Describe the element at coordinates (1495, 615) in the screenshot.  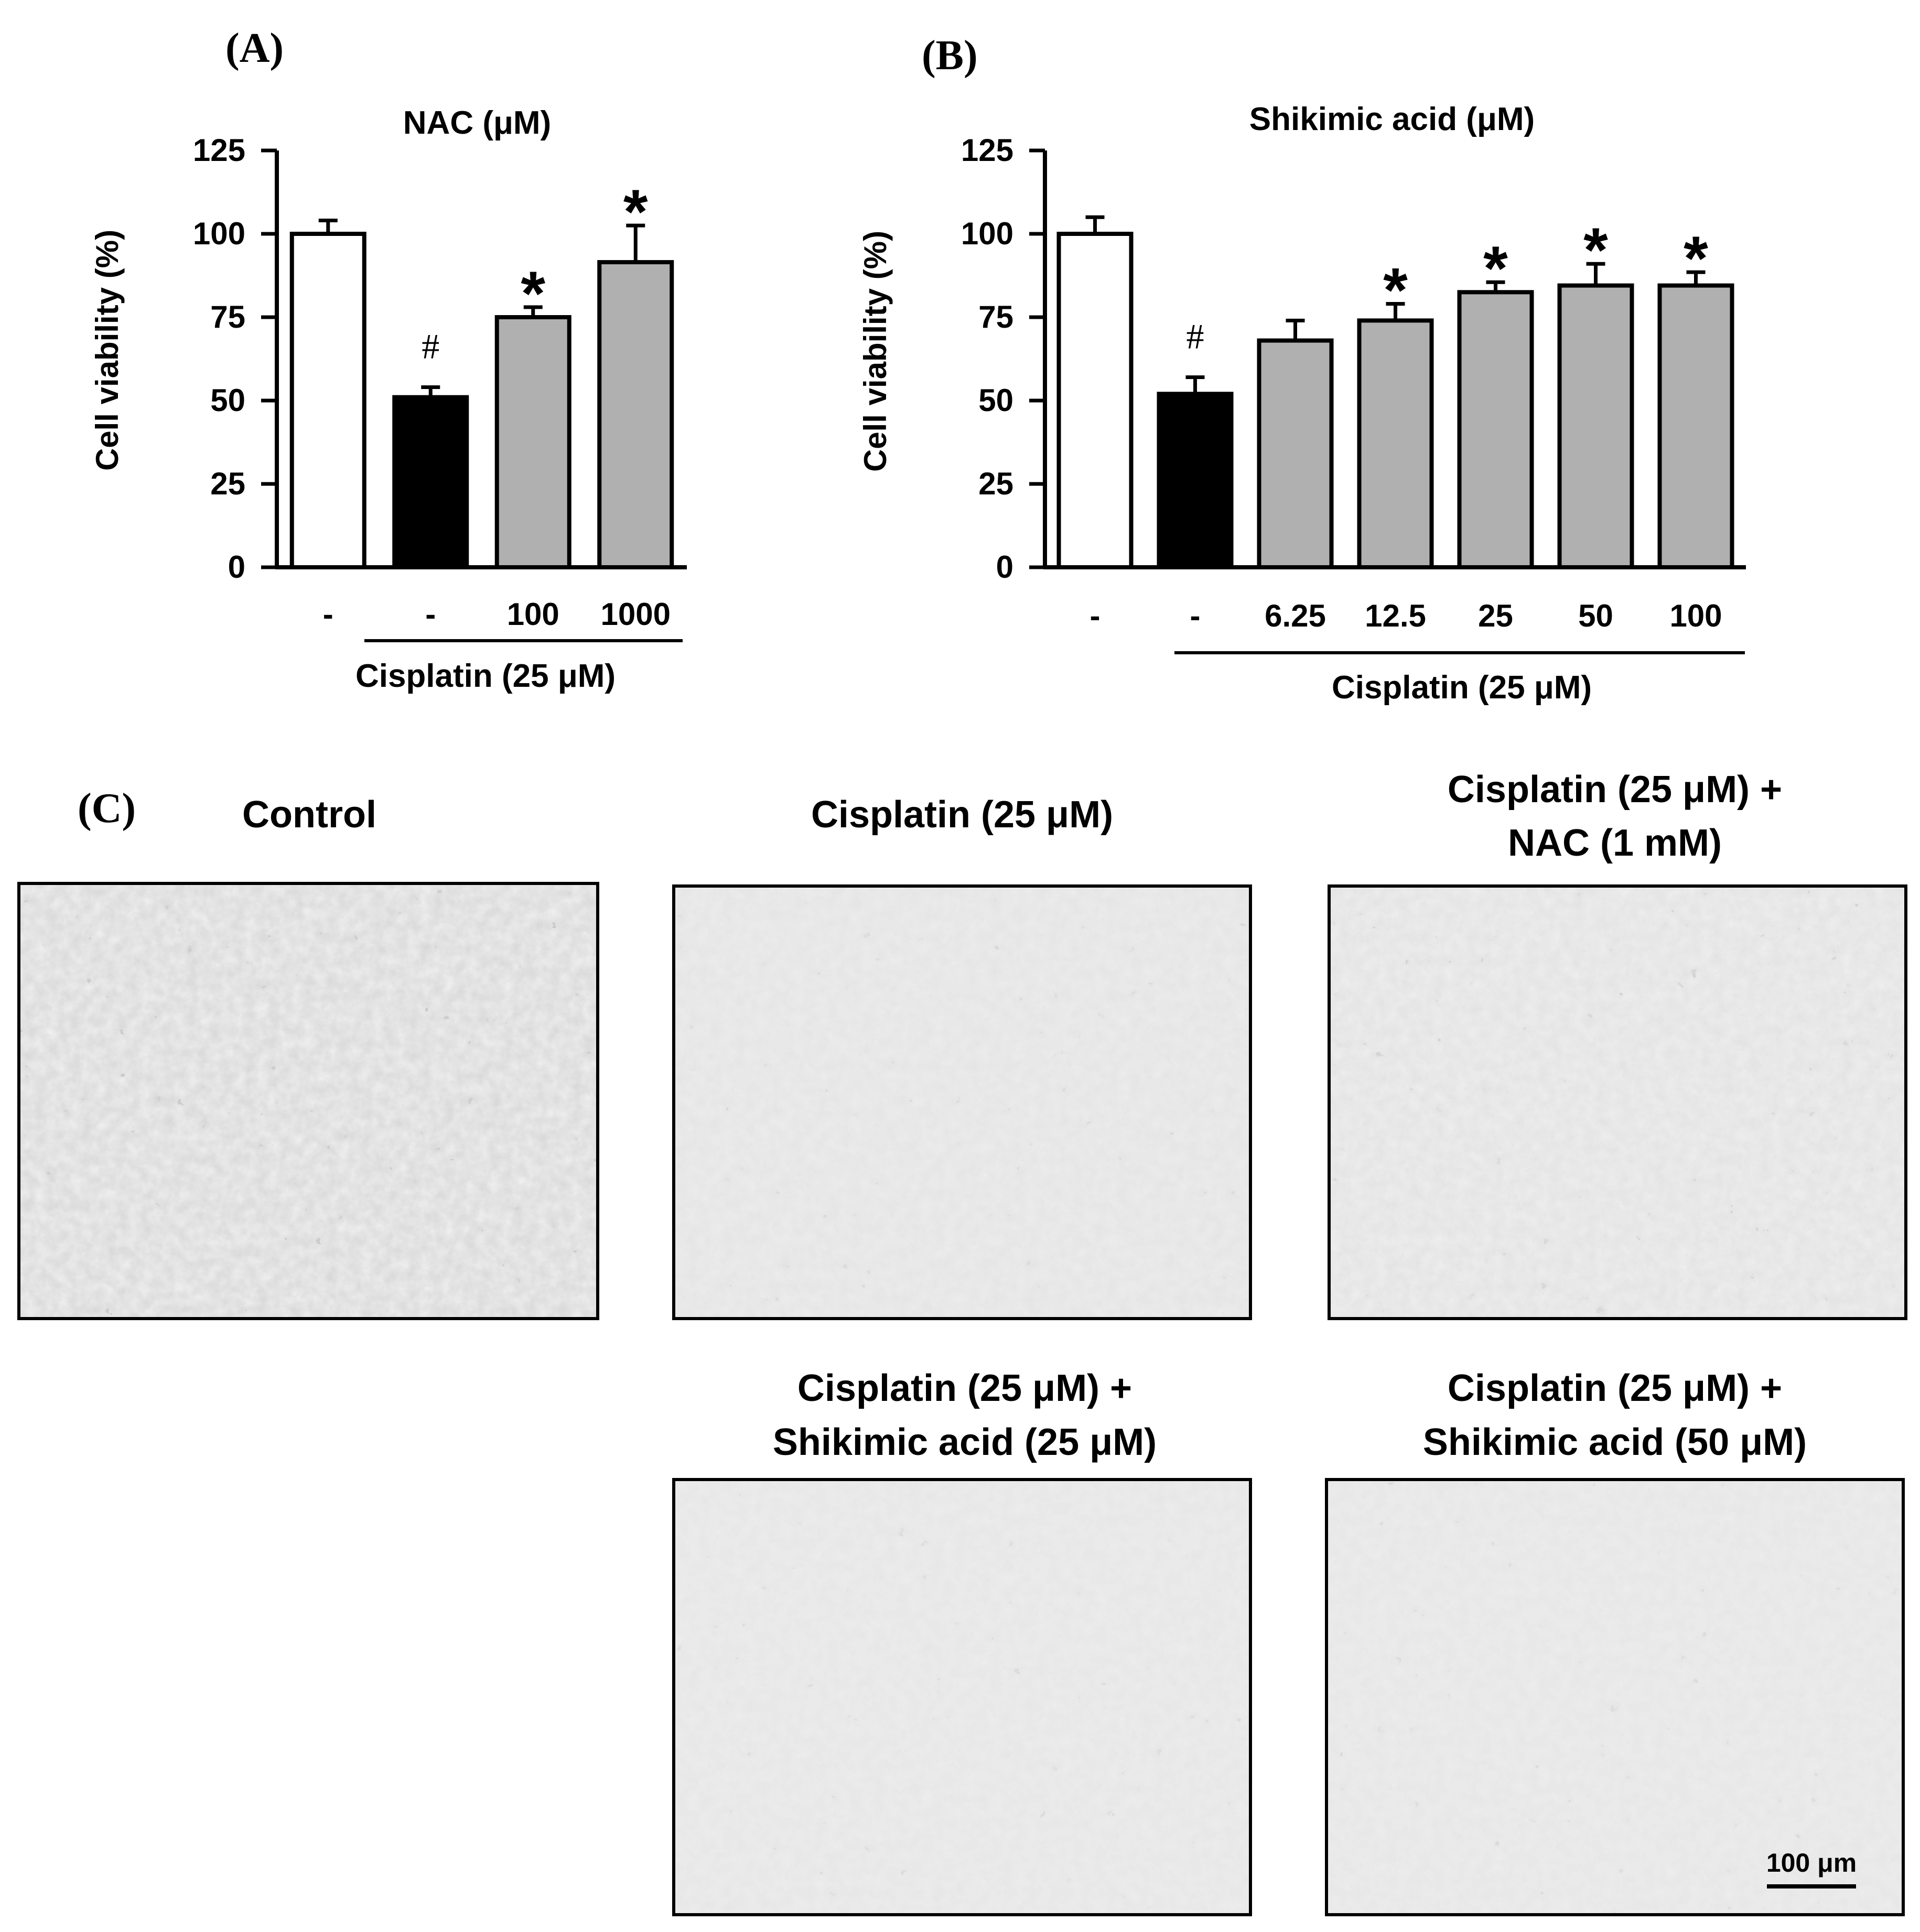
I see `x-tick-label: 25` at that location.